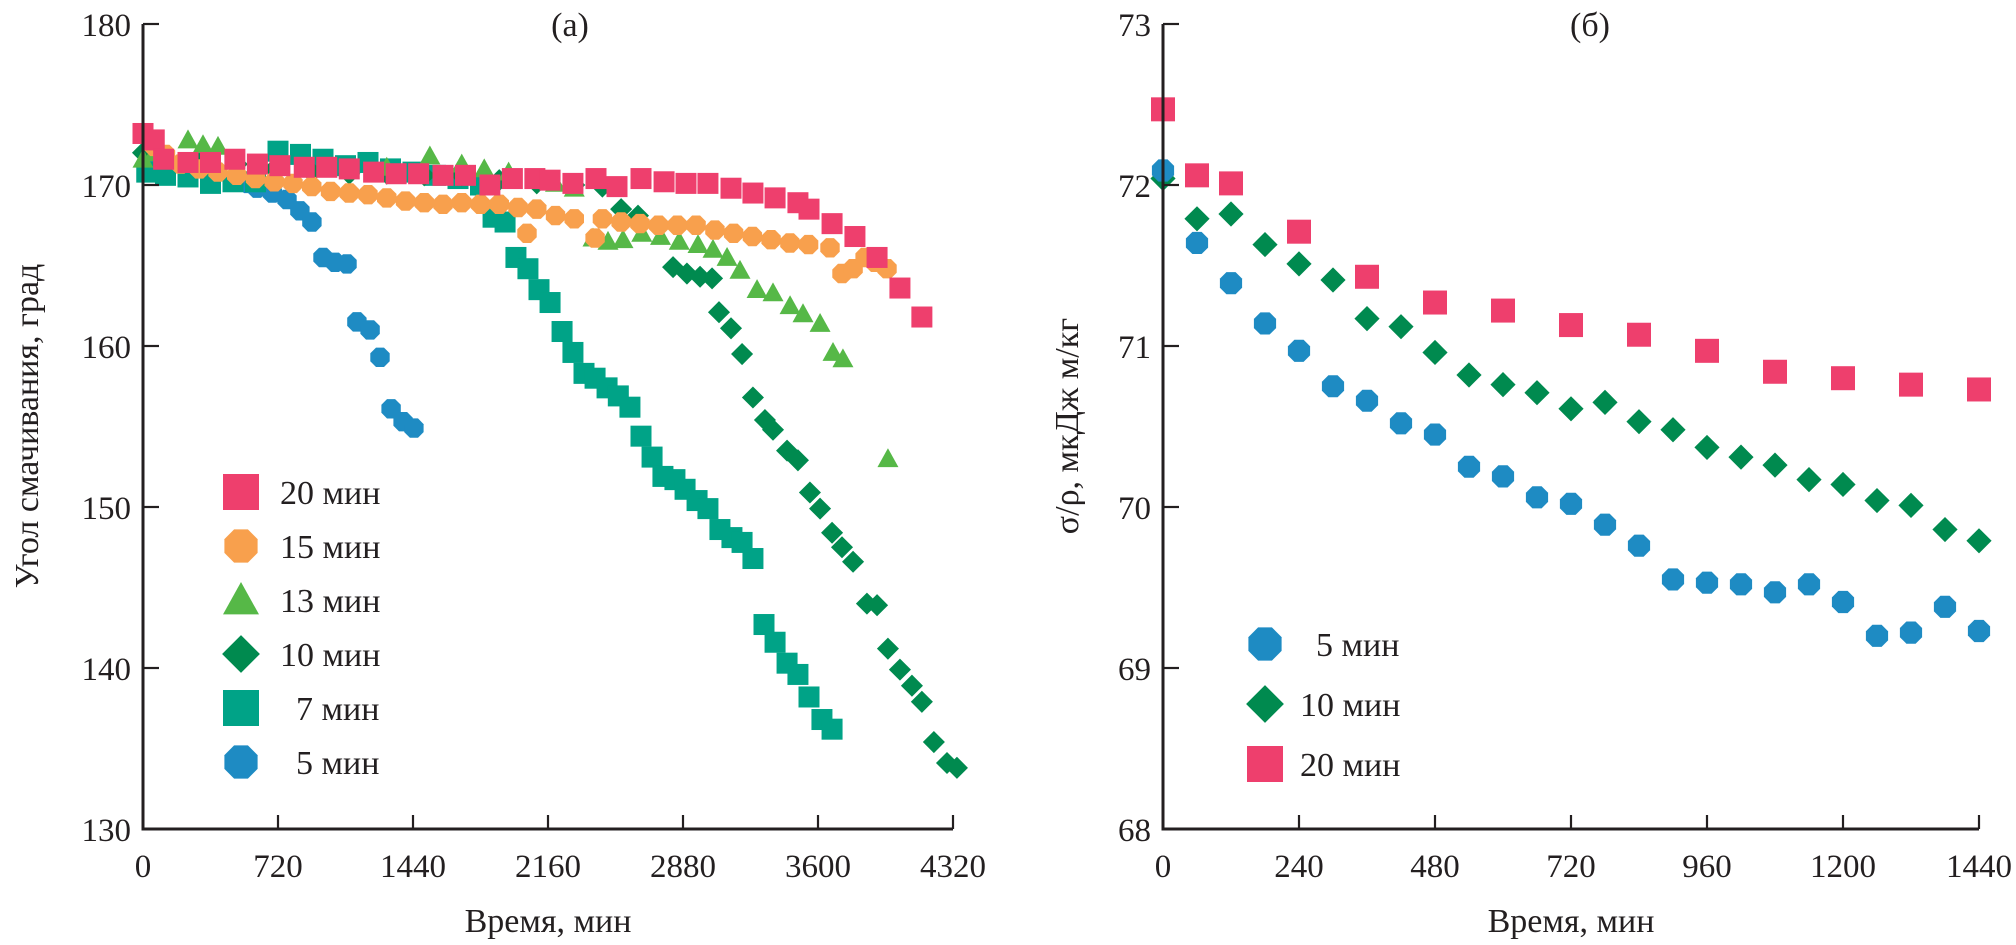 This screenshot has width=2016, height=945. Describe the element at coordinates (1134, 831) in the screenshot. I see `y-tick-label: 68` at that location.